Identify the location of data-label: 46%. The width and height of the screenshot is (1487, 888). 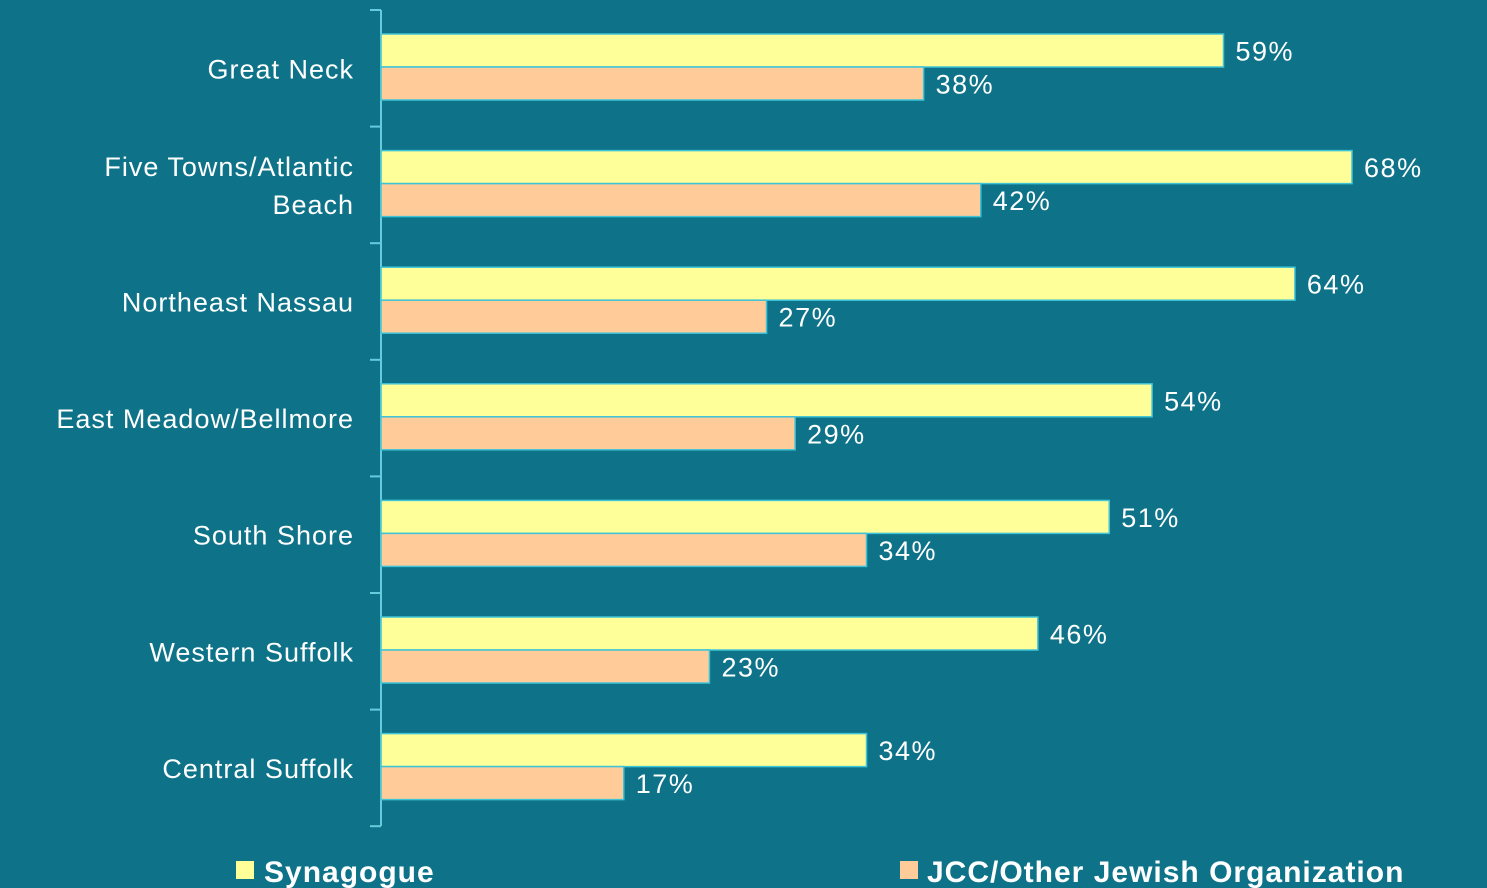
(1079, 635).